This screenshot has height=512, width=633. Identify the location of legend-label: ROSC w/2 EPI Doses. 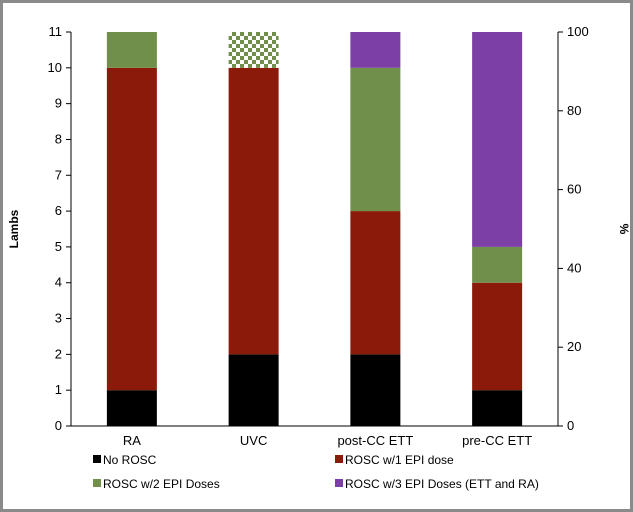
(161, 484).